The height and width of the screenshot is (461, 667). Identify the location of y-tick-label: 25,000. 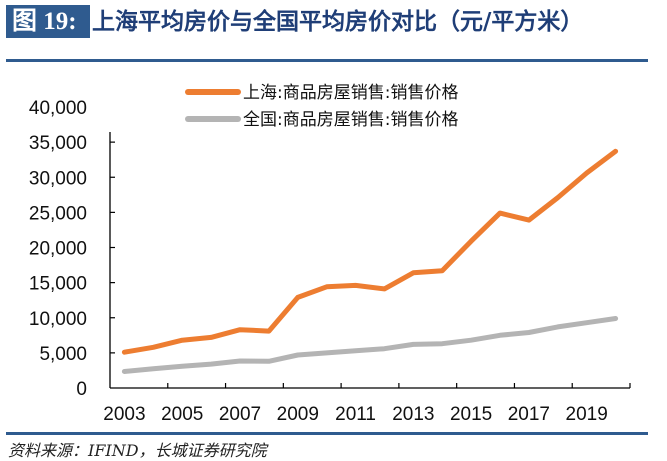
(58, 213).